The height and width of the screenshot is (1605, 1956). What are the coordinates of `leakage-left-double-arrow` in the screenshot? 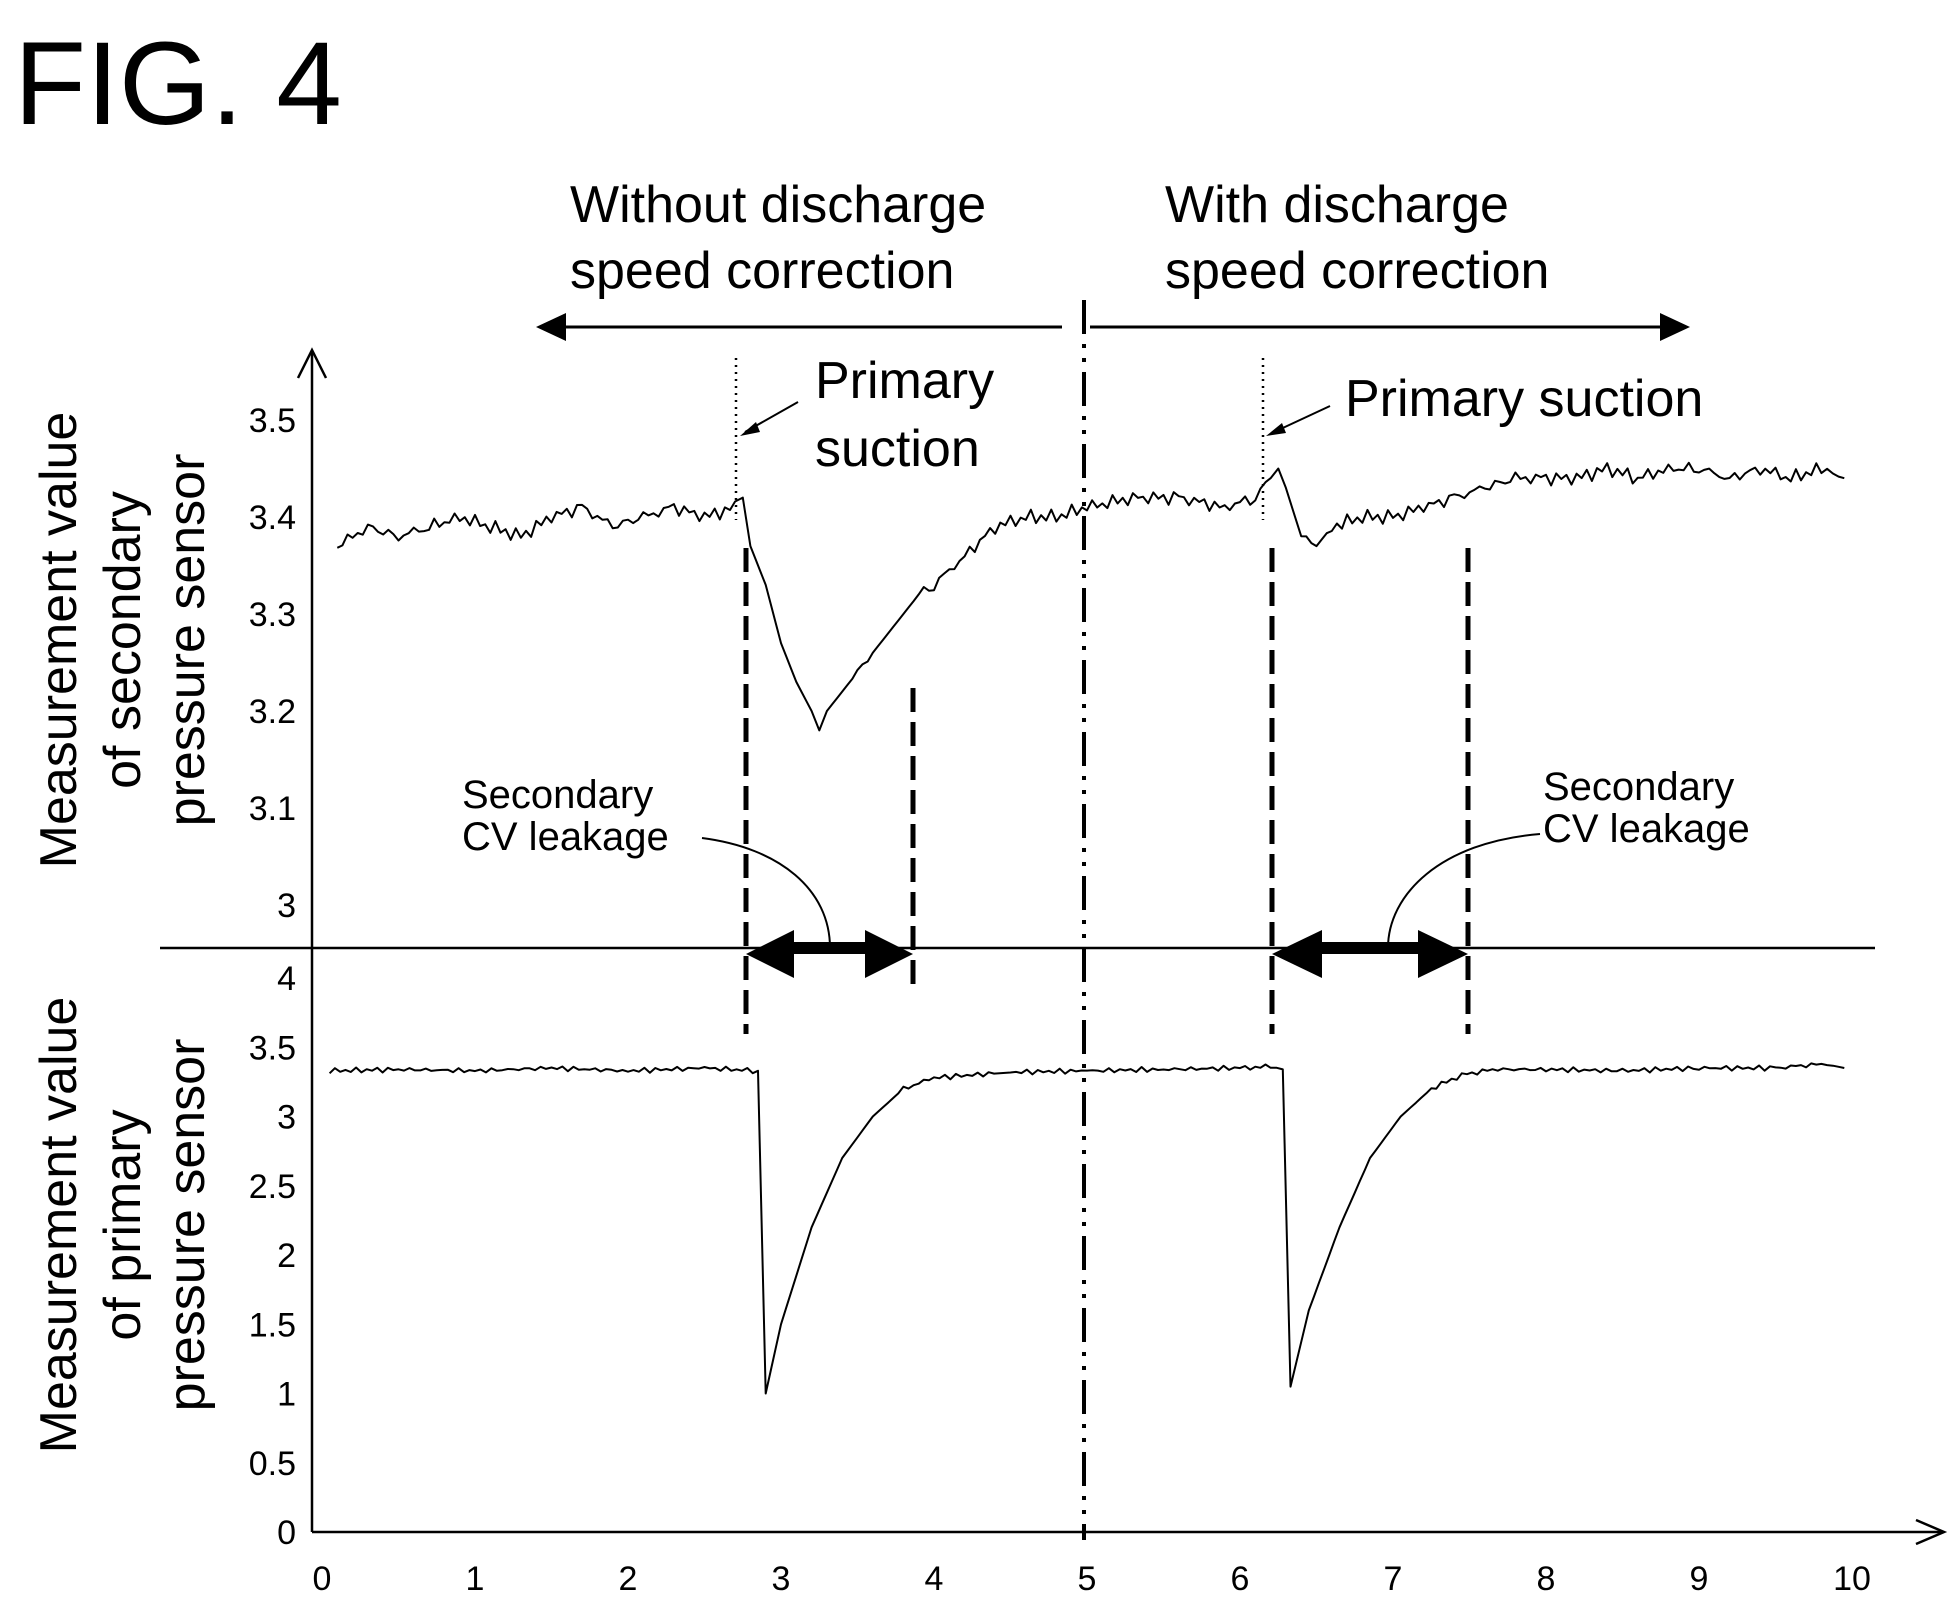 It's located at (829, 954).